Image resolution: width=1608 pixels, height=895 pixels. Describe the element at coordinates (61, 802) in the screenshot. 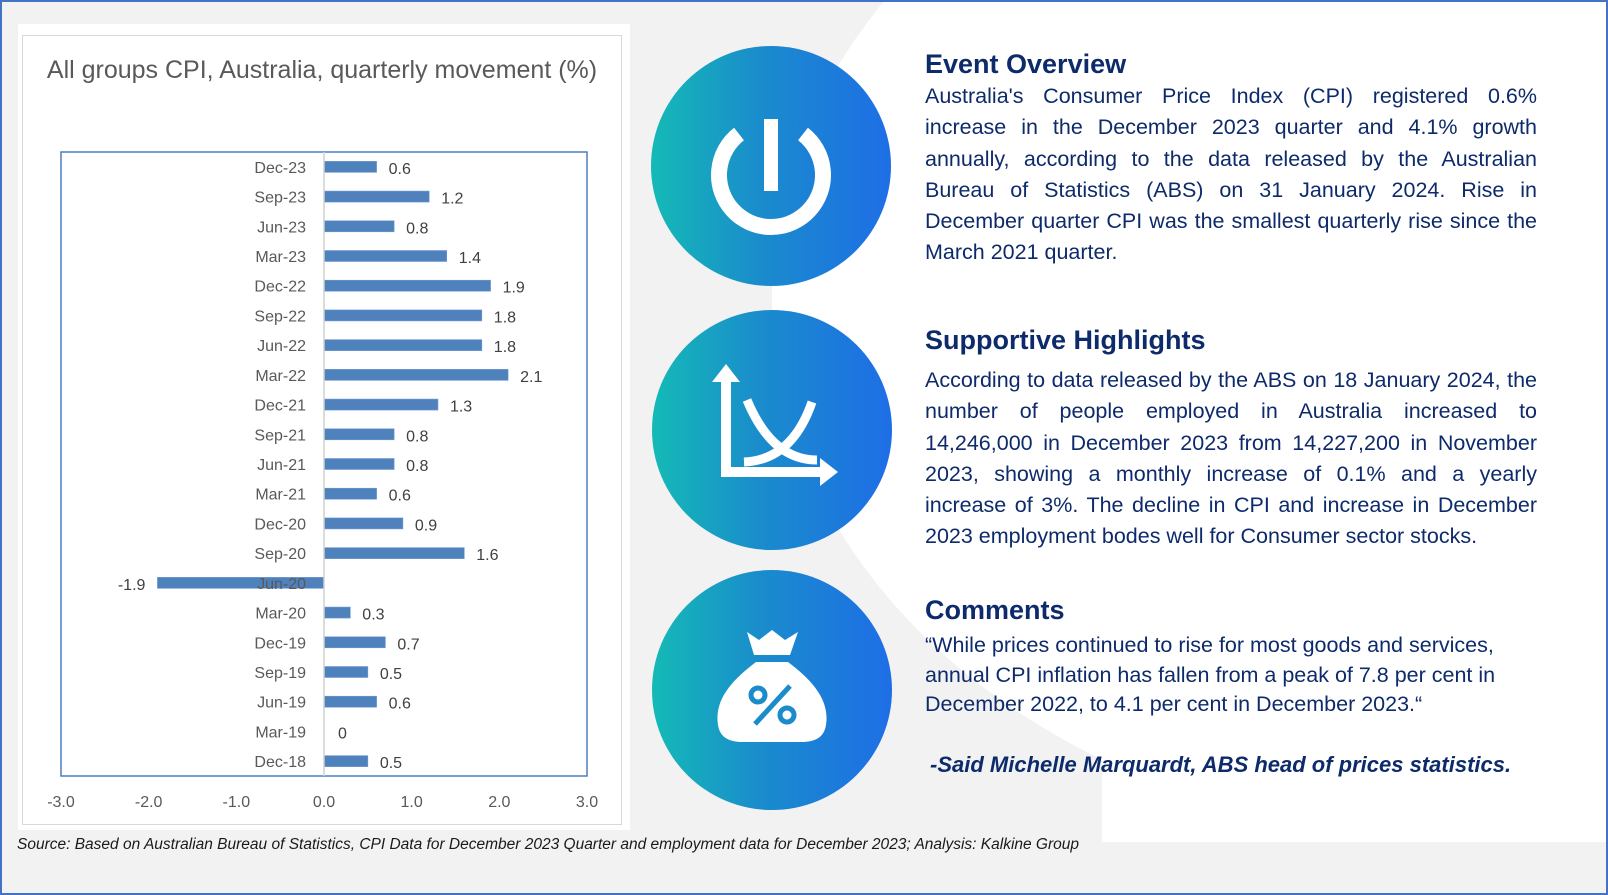

I see `x-tick-label: -3.0` at that location.